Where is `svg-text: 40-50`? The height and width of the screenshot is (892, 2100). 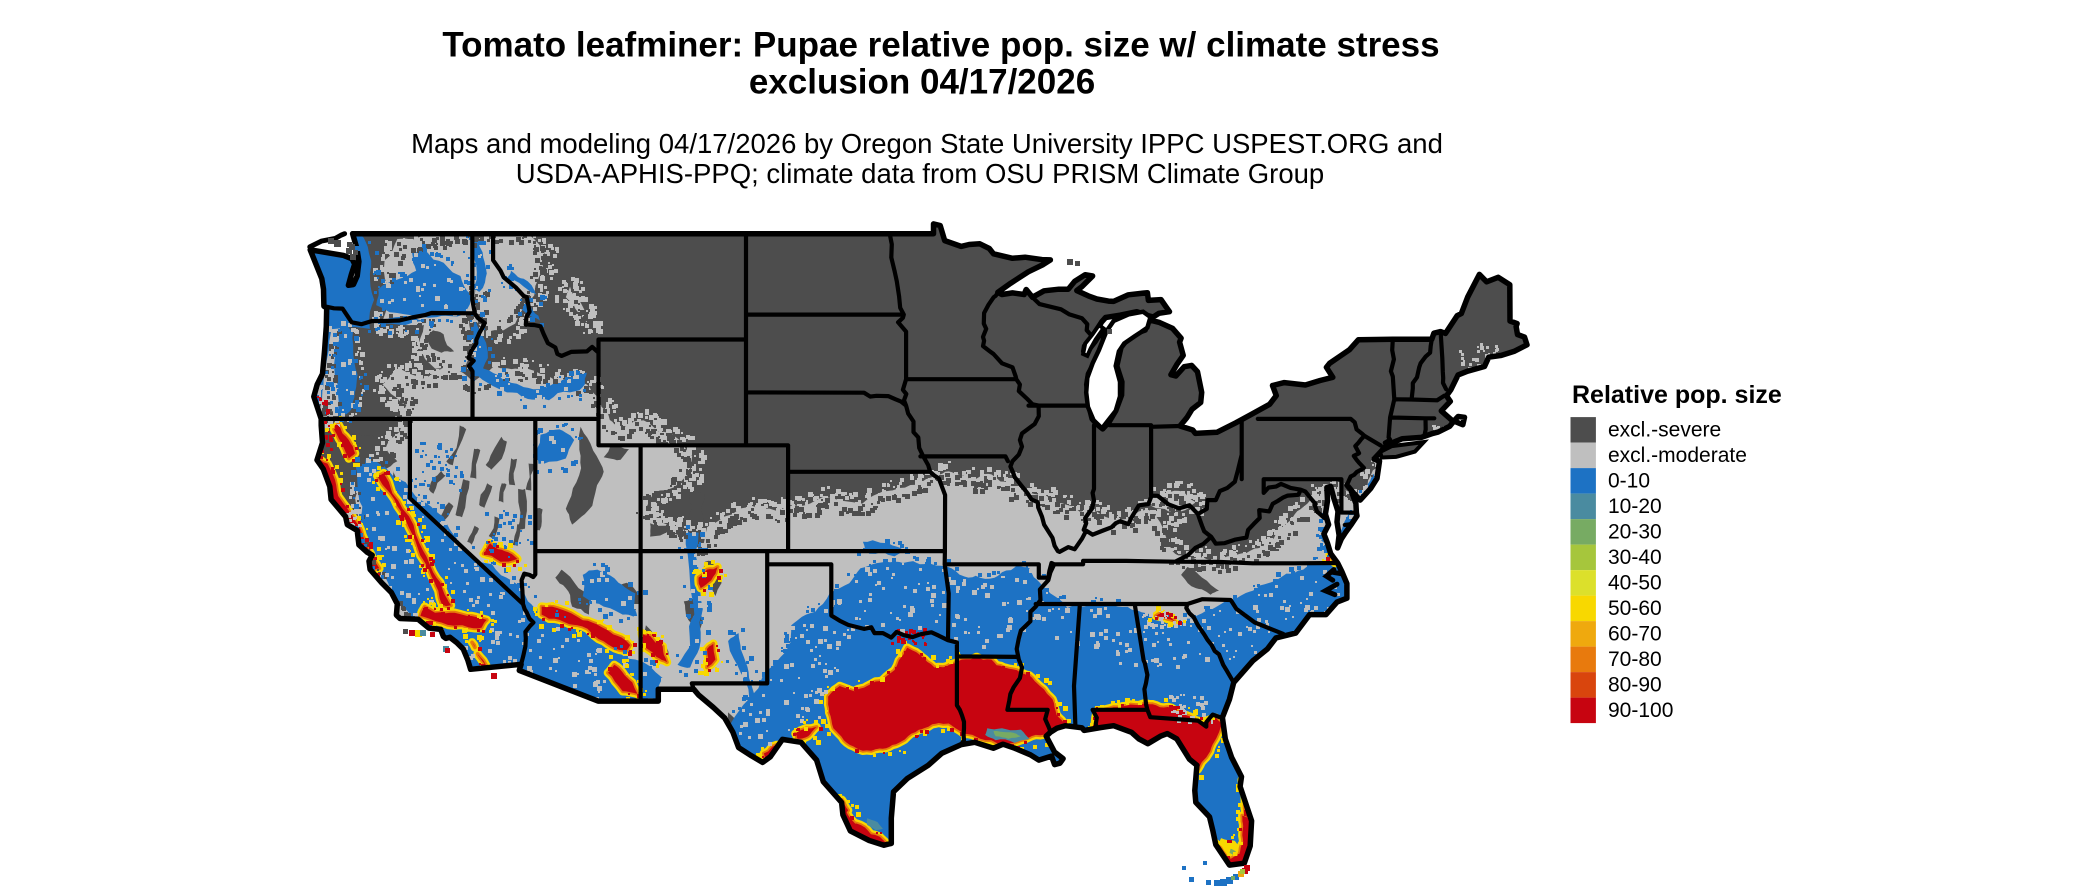 svg-text: 40-50 is located at coordinates (1635, 582).